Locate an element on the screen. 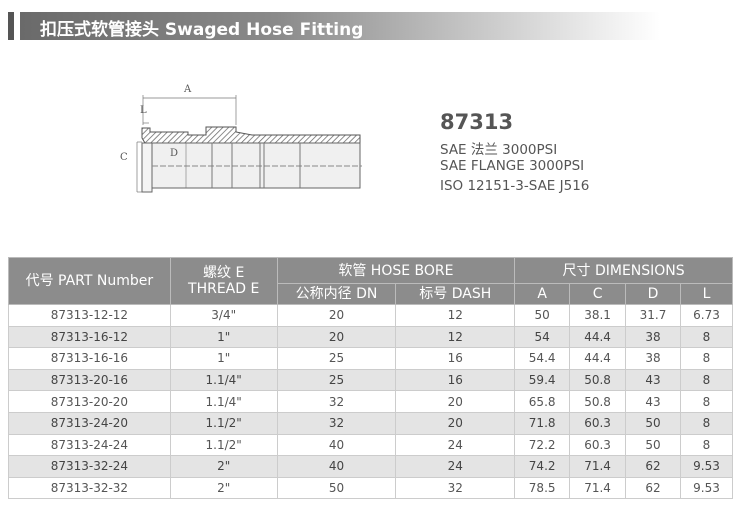  table-row: 87313-32-32 2" 50 32 78.5 71.4 62 9.53 is located at coordinates (371, 488).